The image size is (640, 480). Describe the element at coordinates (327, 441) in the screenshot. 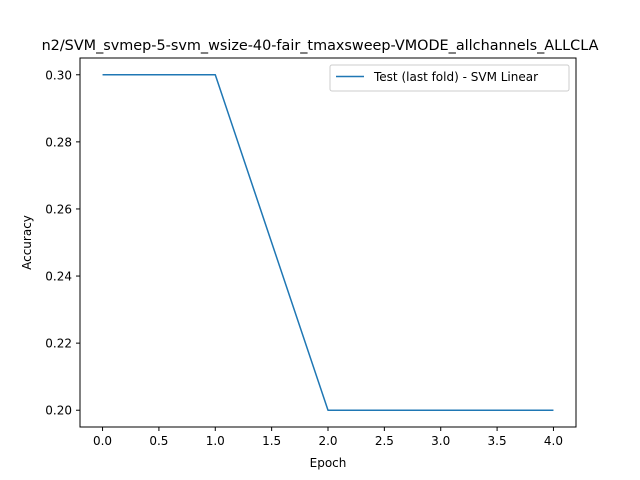

I see `x-tick-label: 2.0` at that location.